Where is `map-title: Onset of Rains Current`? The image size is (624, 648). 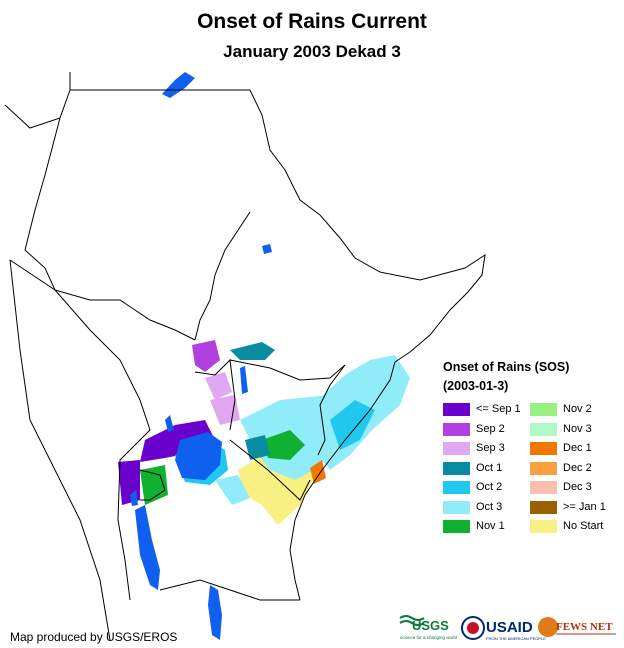 map-title: Onset of Rains Current is located at coordinates (312, 21).